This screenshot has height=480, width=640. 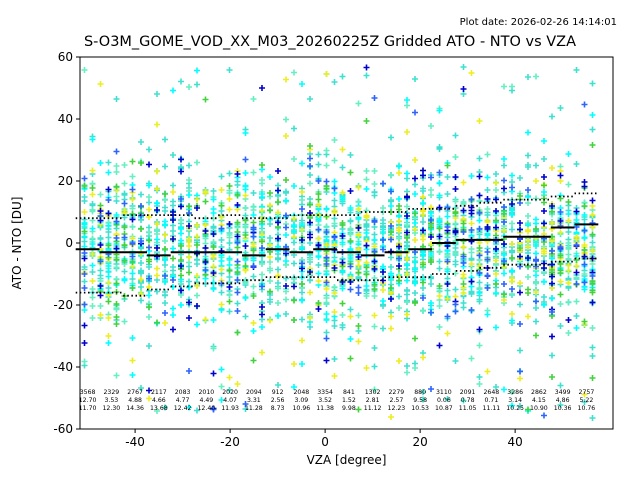 What do you see at coordinates (515, 408) in the screenshot?
I see `bin-stdev-row: 10.25` at bounding box center [515, 408].